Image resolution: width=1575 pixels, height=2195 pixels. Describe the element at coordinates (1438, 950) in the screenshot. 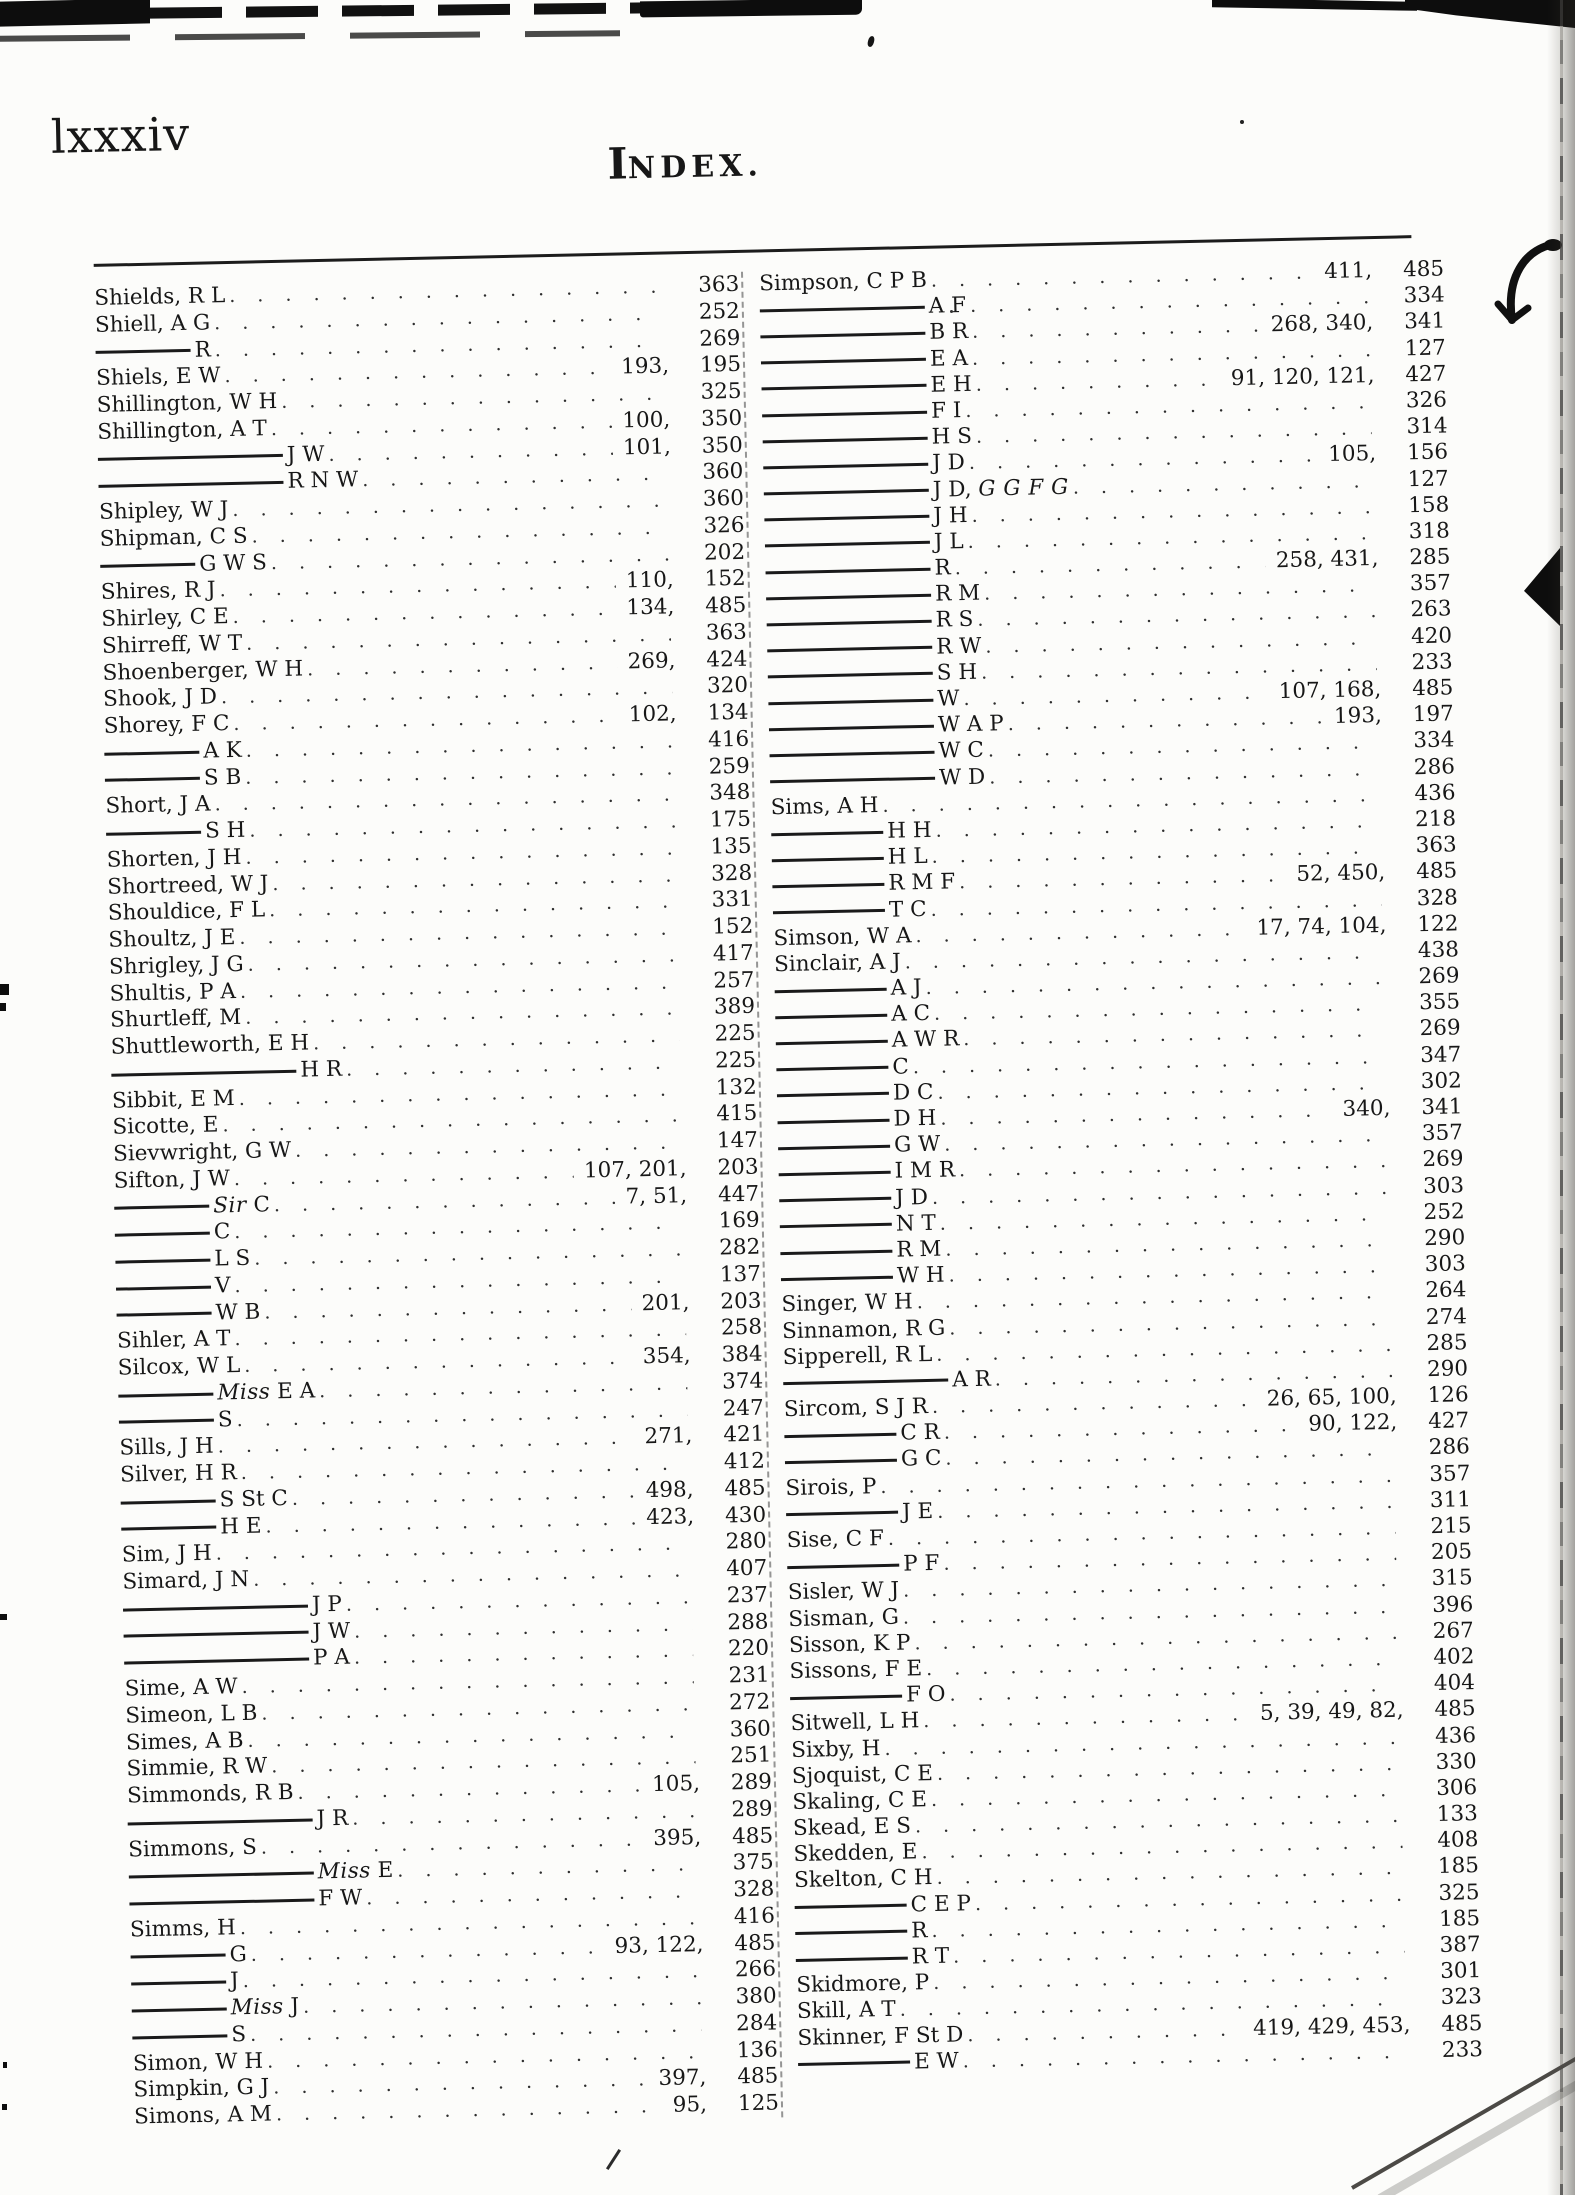

I see `entry-page-number: 438` at that location.